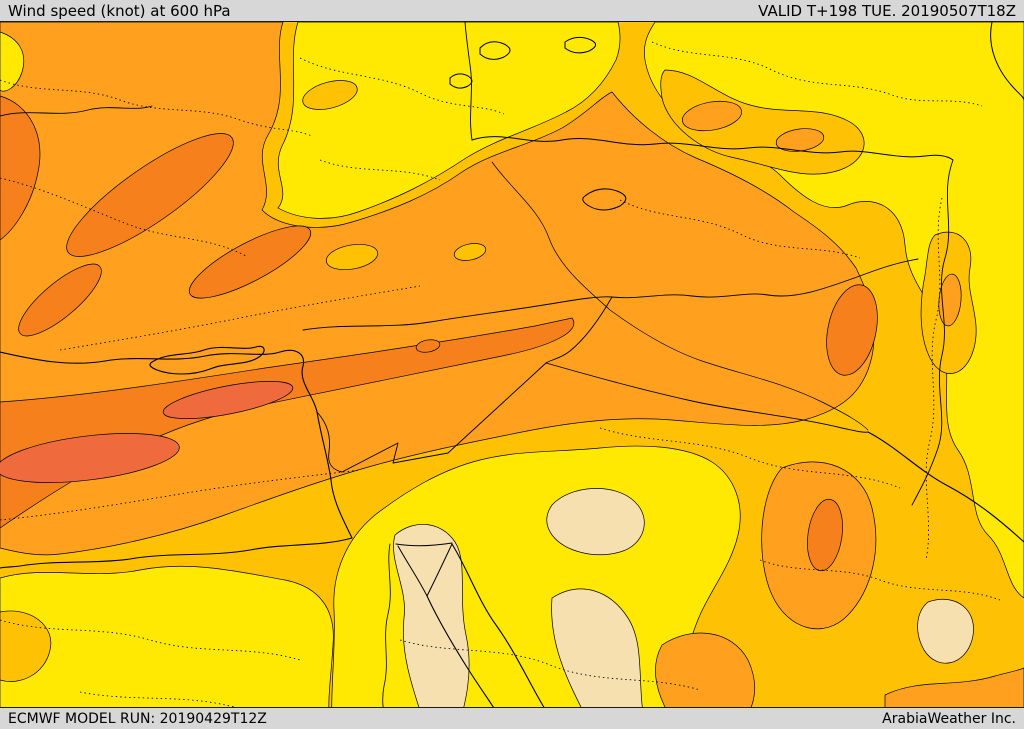  What do you see at coordinates (887, 10) in the screenshot?
I see `valid-time-label: VALID T+198 TUE. 20190507T18Z` at bounding box center [887, 10].